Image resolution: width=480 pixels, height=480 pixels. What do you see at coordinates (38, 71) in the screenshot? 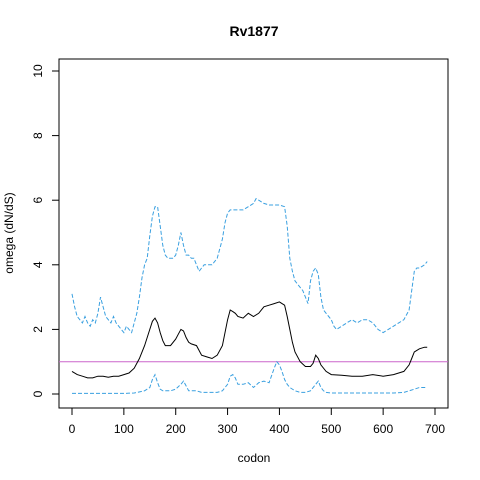
I see `y-tick-label: 10` at bounding box center [38, 71].